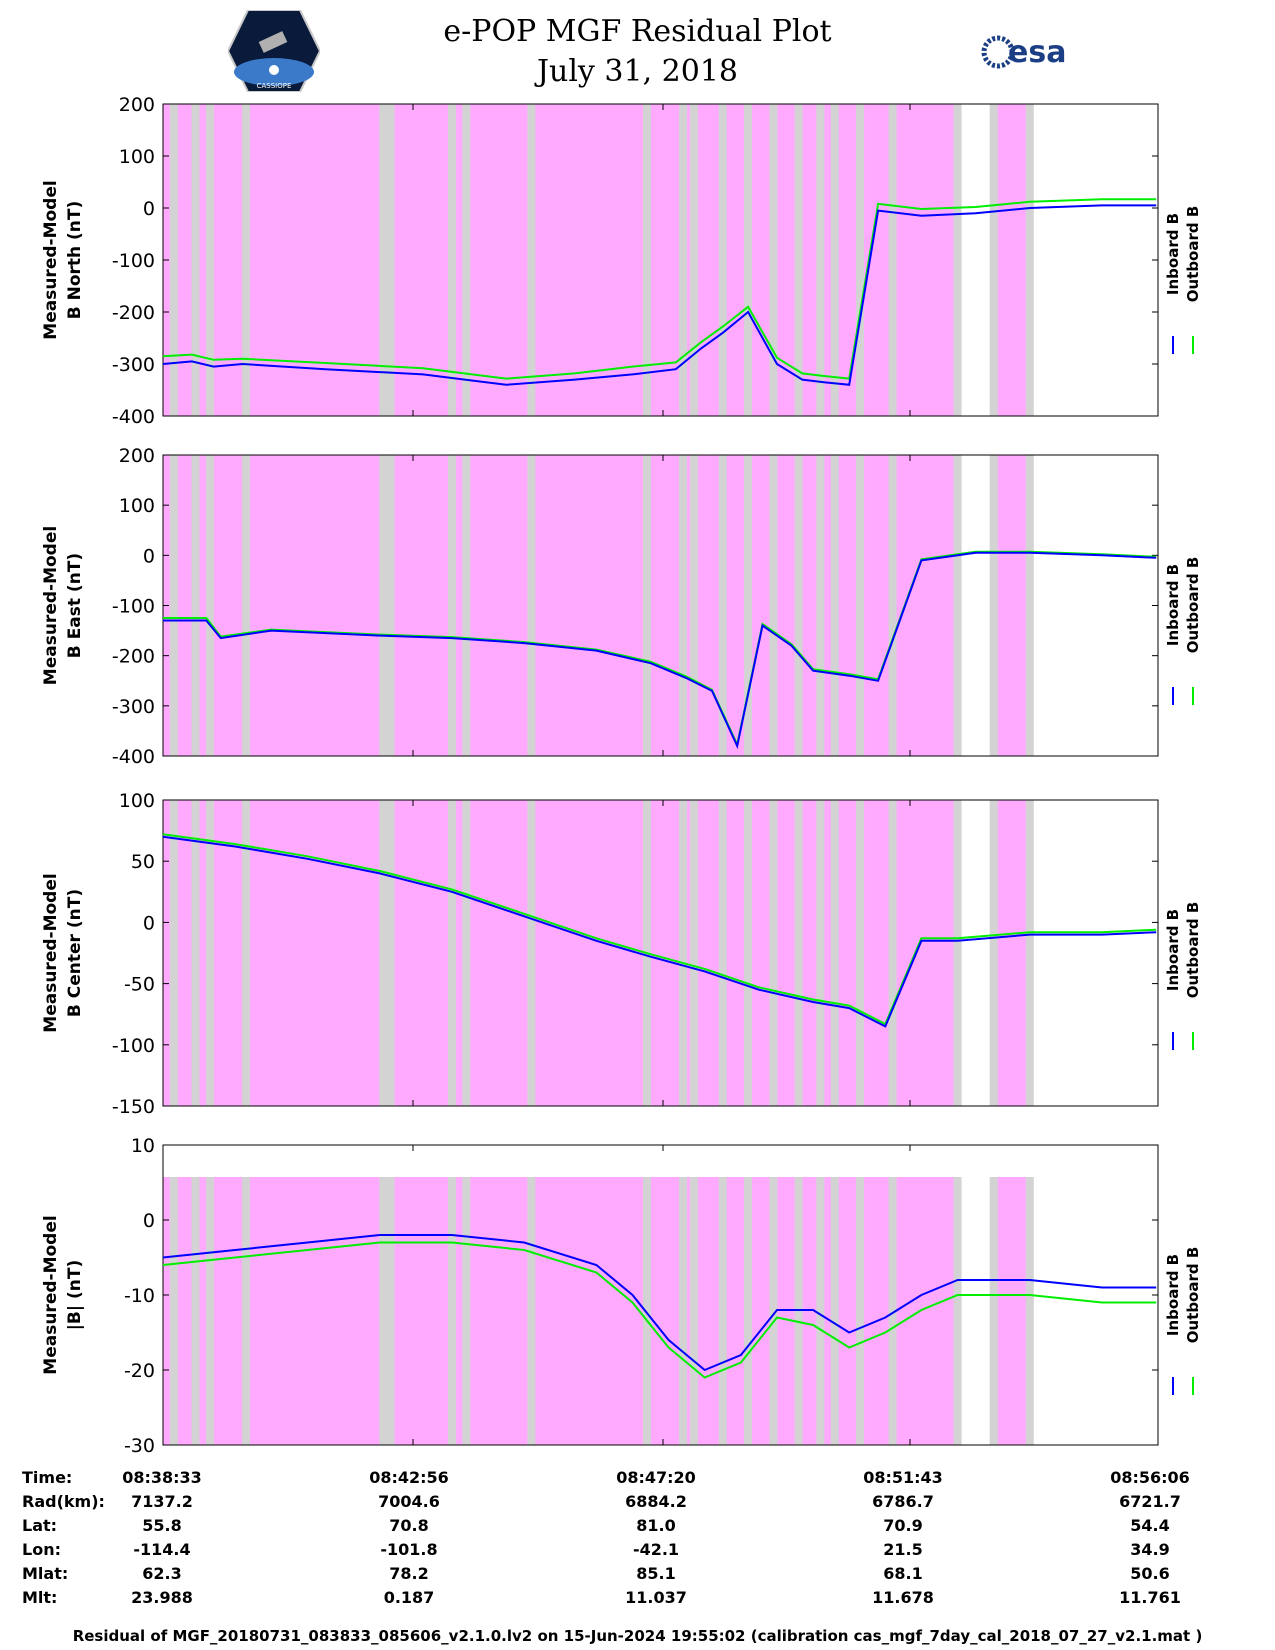 This screenshot has width=1275, height=1650. What do you see at coordinates (162, 1477) in the screenshot?
I see `info-cell: 08:38:33` at bounding box center [162, 1477].